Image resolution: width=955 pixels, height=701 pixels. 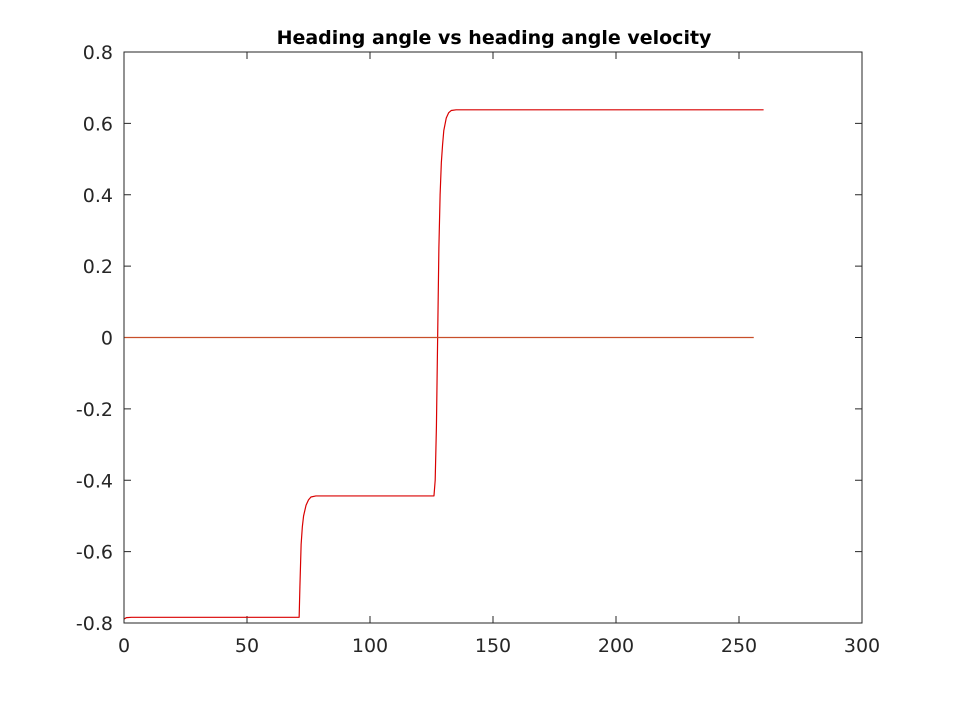 I want to click on chart-title: Heading angle vs heading angle velocity, so click(x=494, y=38).